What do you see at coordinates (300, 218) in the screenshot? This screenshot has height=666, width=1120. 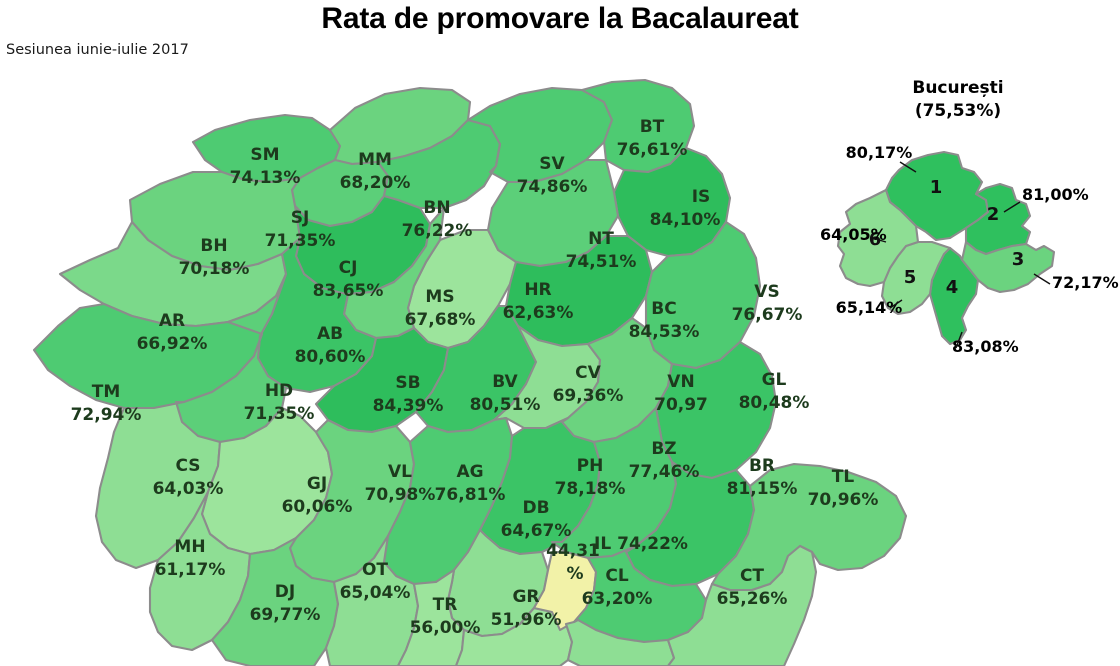 I see `label-SJ-code: SJ` at bounding box center [300, 218].